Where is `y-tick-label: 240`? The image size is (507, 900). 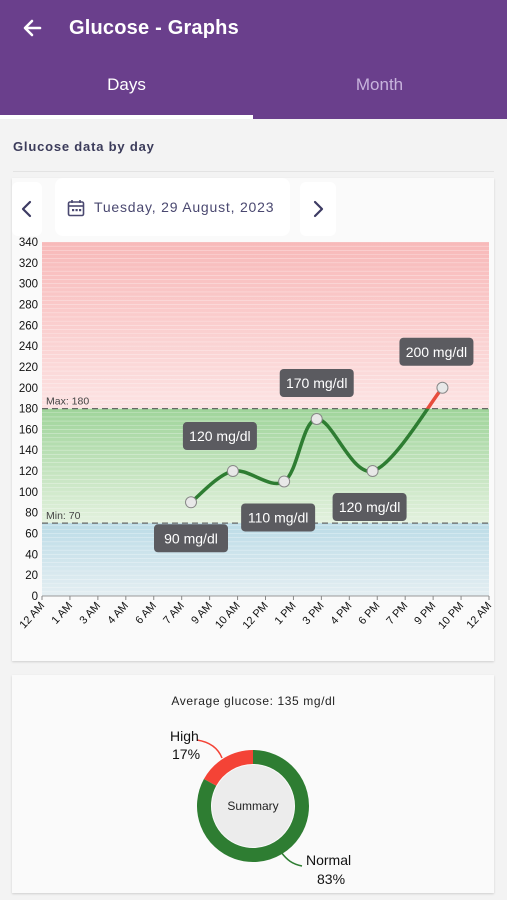 y-tick-label: 240 is located at coordinates (28, 347).